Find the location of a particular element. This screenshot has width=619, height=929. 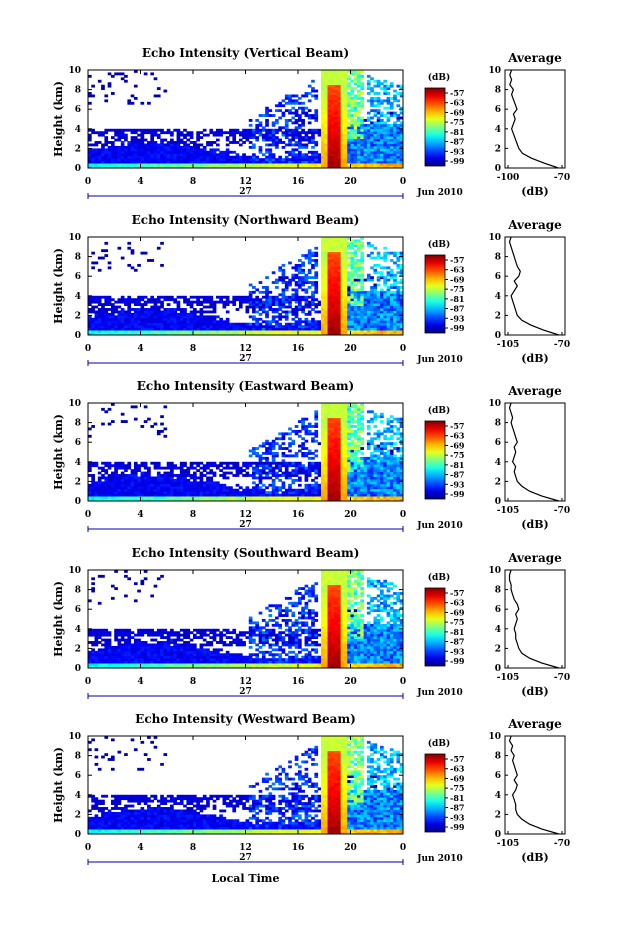

profile-line is located at coordinates (534, 452).